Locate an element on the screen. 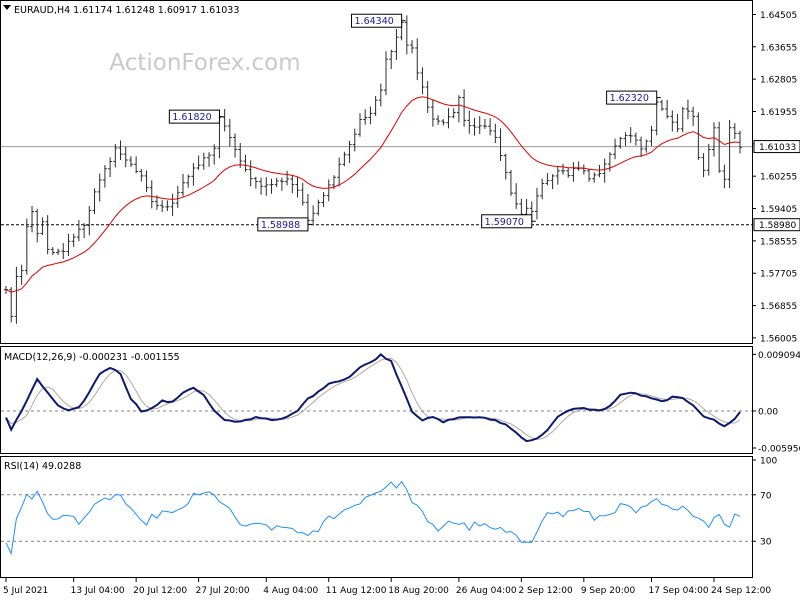 The width and height of the screenshot is (800, 600). y-tick-label: 1.63655 is located at coordinates (778, 48).